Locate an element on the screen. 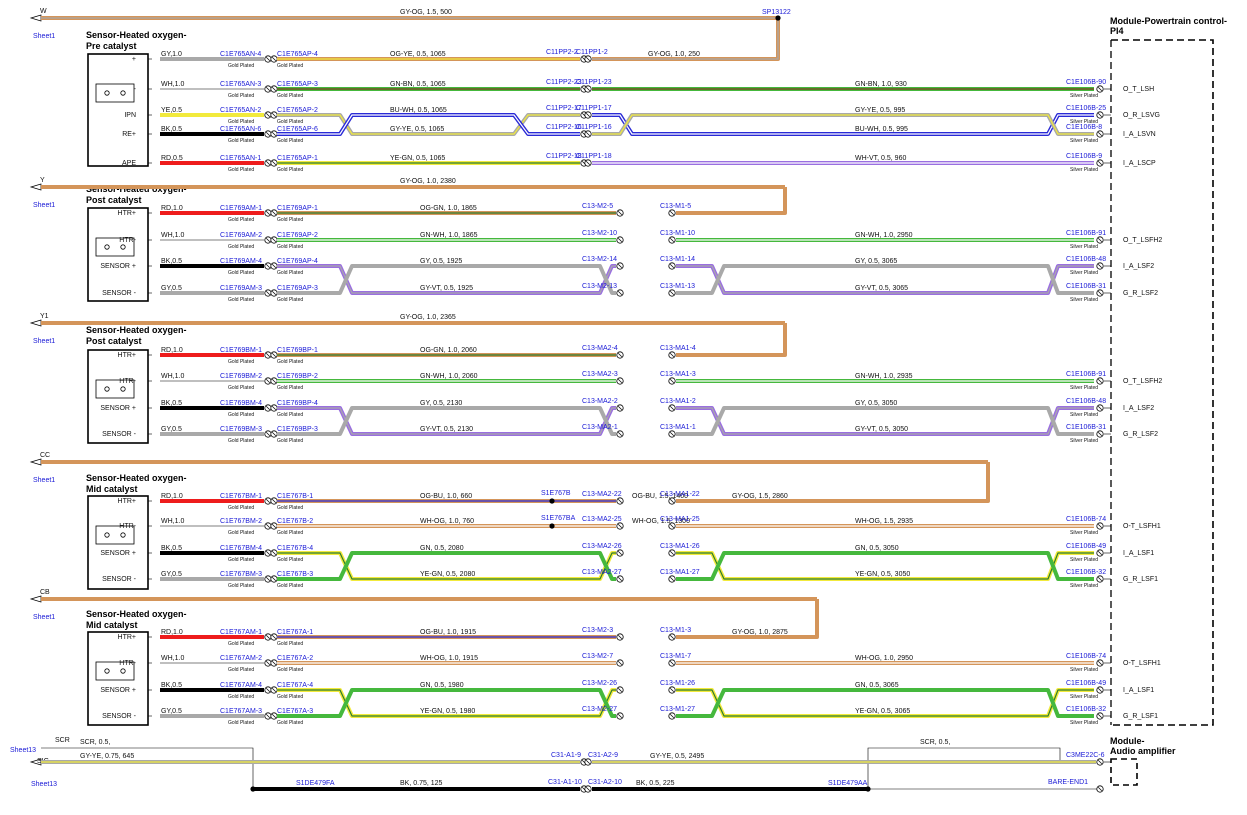 The height and width of the screenshot is (815, 1247). pcm-pin-label: C1E106B-90 is located at coordinates (1086, 82).